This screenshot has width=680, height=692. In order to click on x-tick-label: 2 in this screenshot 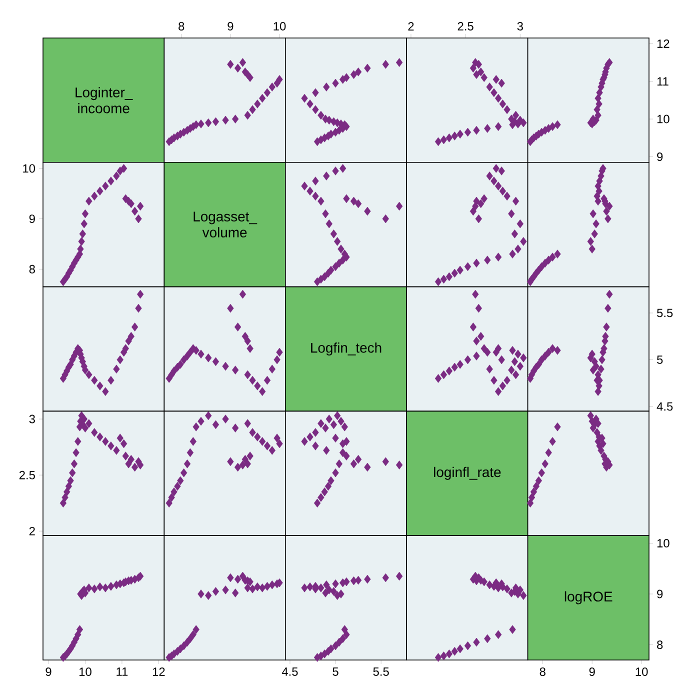, I will do `click(411, 26)`.